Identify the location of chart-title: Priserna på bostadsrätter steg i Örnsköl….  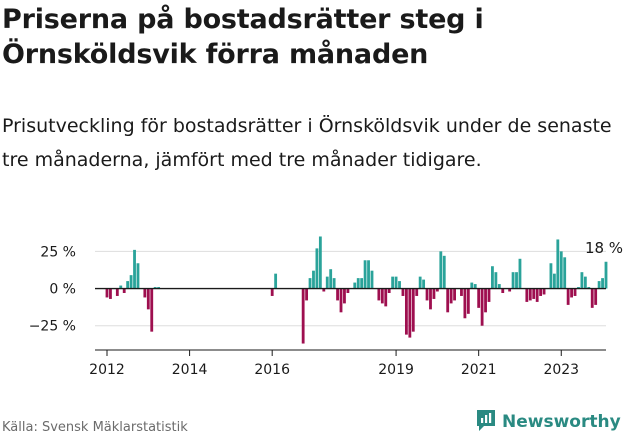
(243, 37).